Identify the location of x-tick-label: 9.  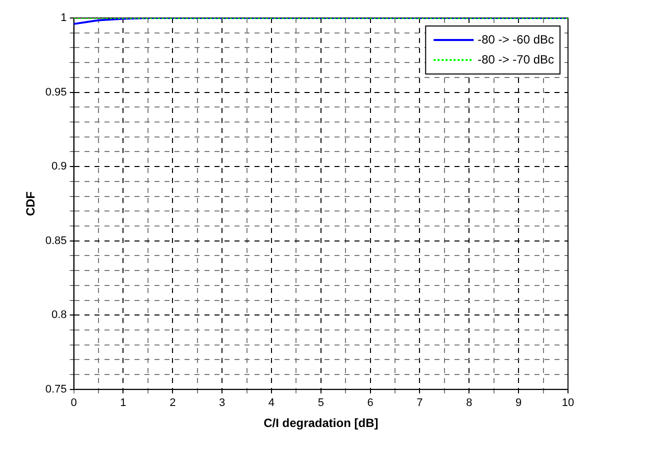
(519, 403).